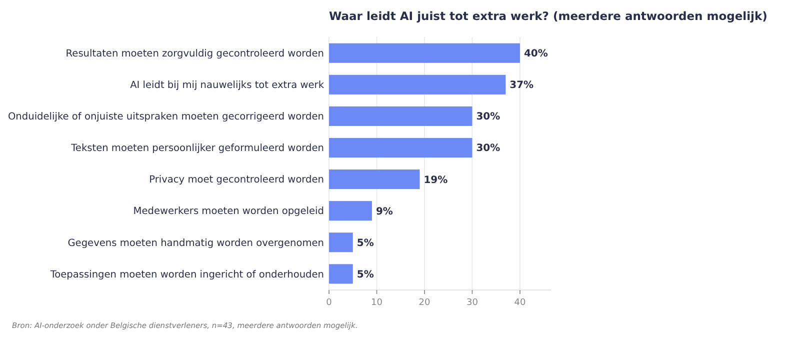 The width and height of the screenshot is (798, 337). What do you see at coordinates (236, 180) in the screenshot?
I see `y-tick-label: Privacy moet gecontroleerd worden` at bounding box center [236, 180].